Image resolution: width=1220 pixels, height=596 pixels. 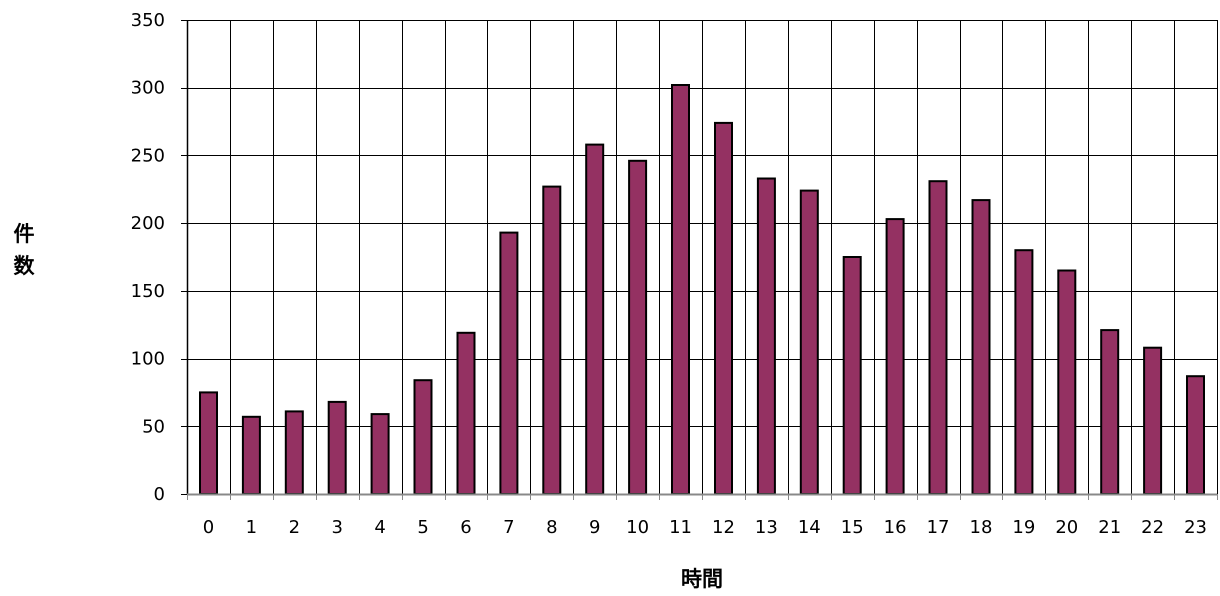 I want to click on x-tick-label: 5, so click(x=422, y=527).